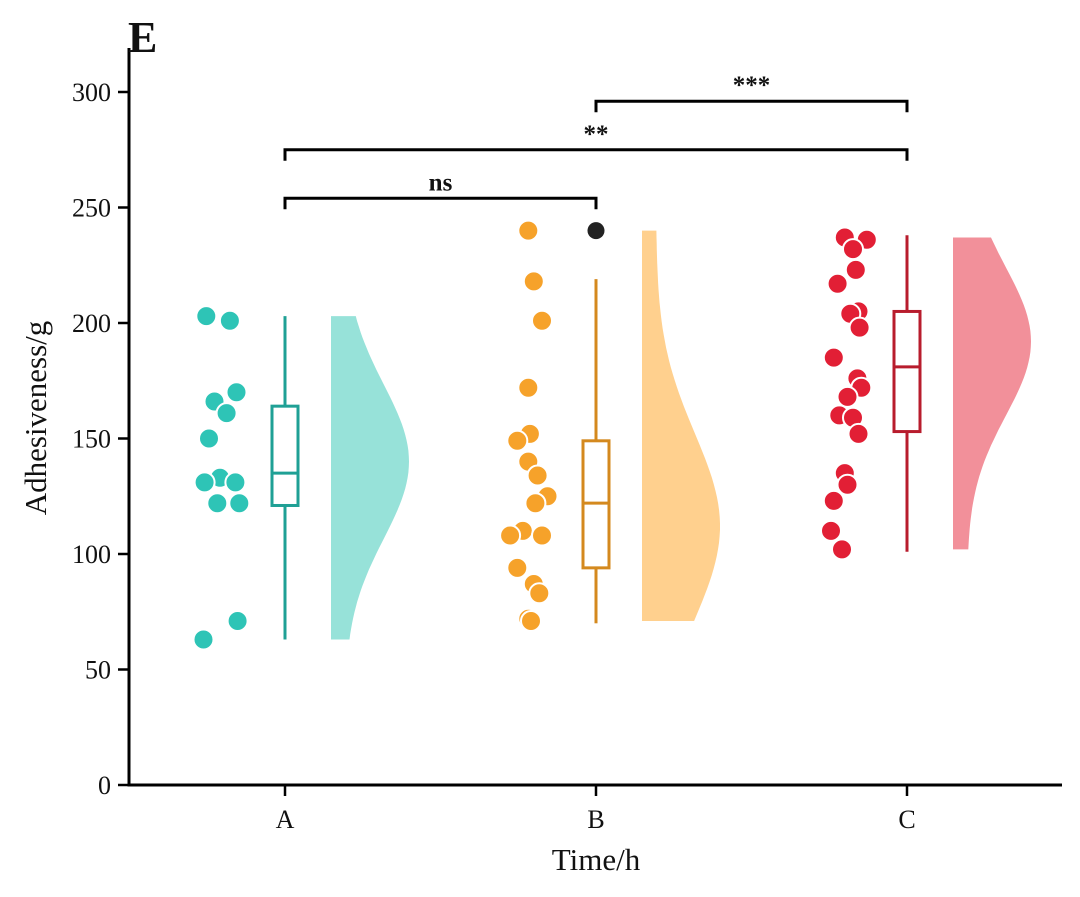 The height and width of the screenshot is (897, 1080). I want to click on violin-b, so click(681, 425).